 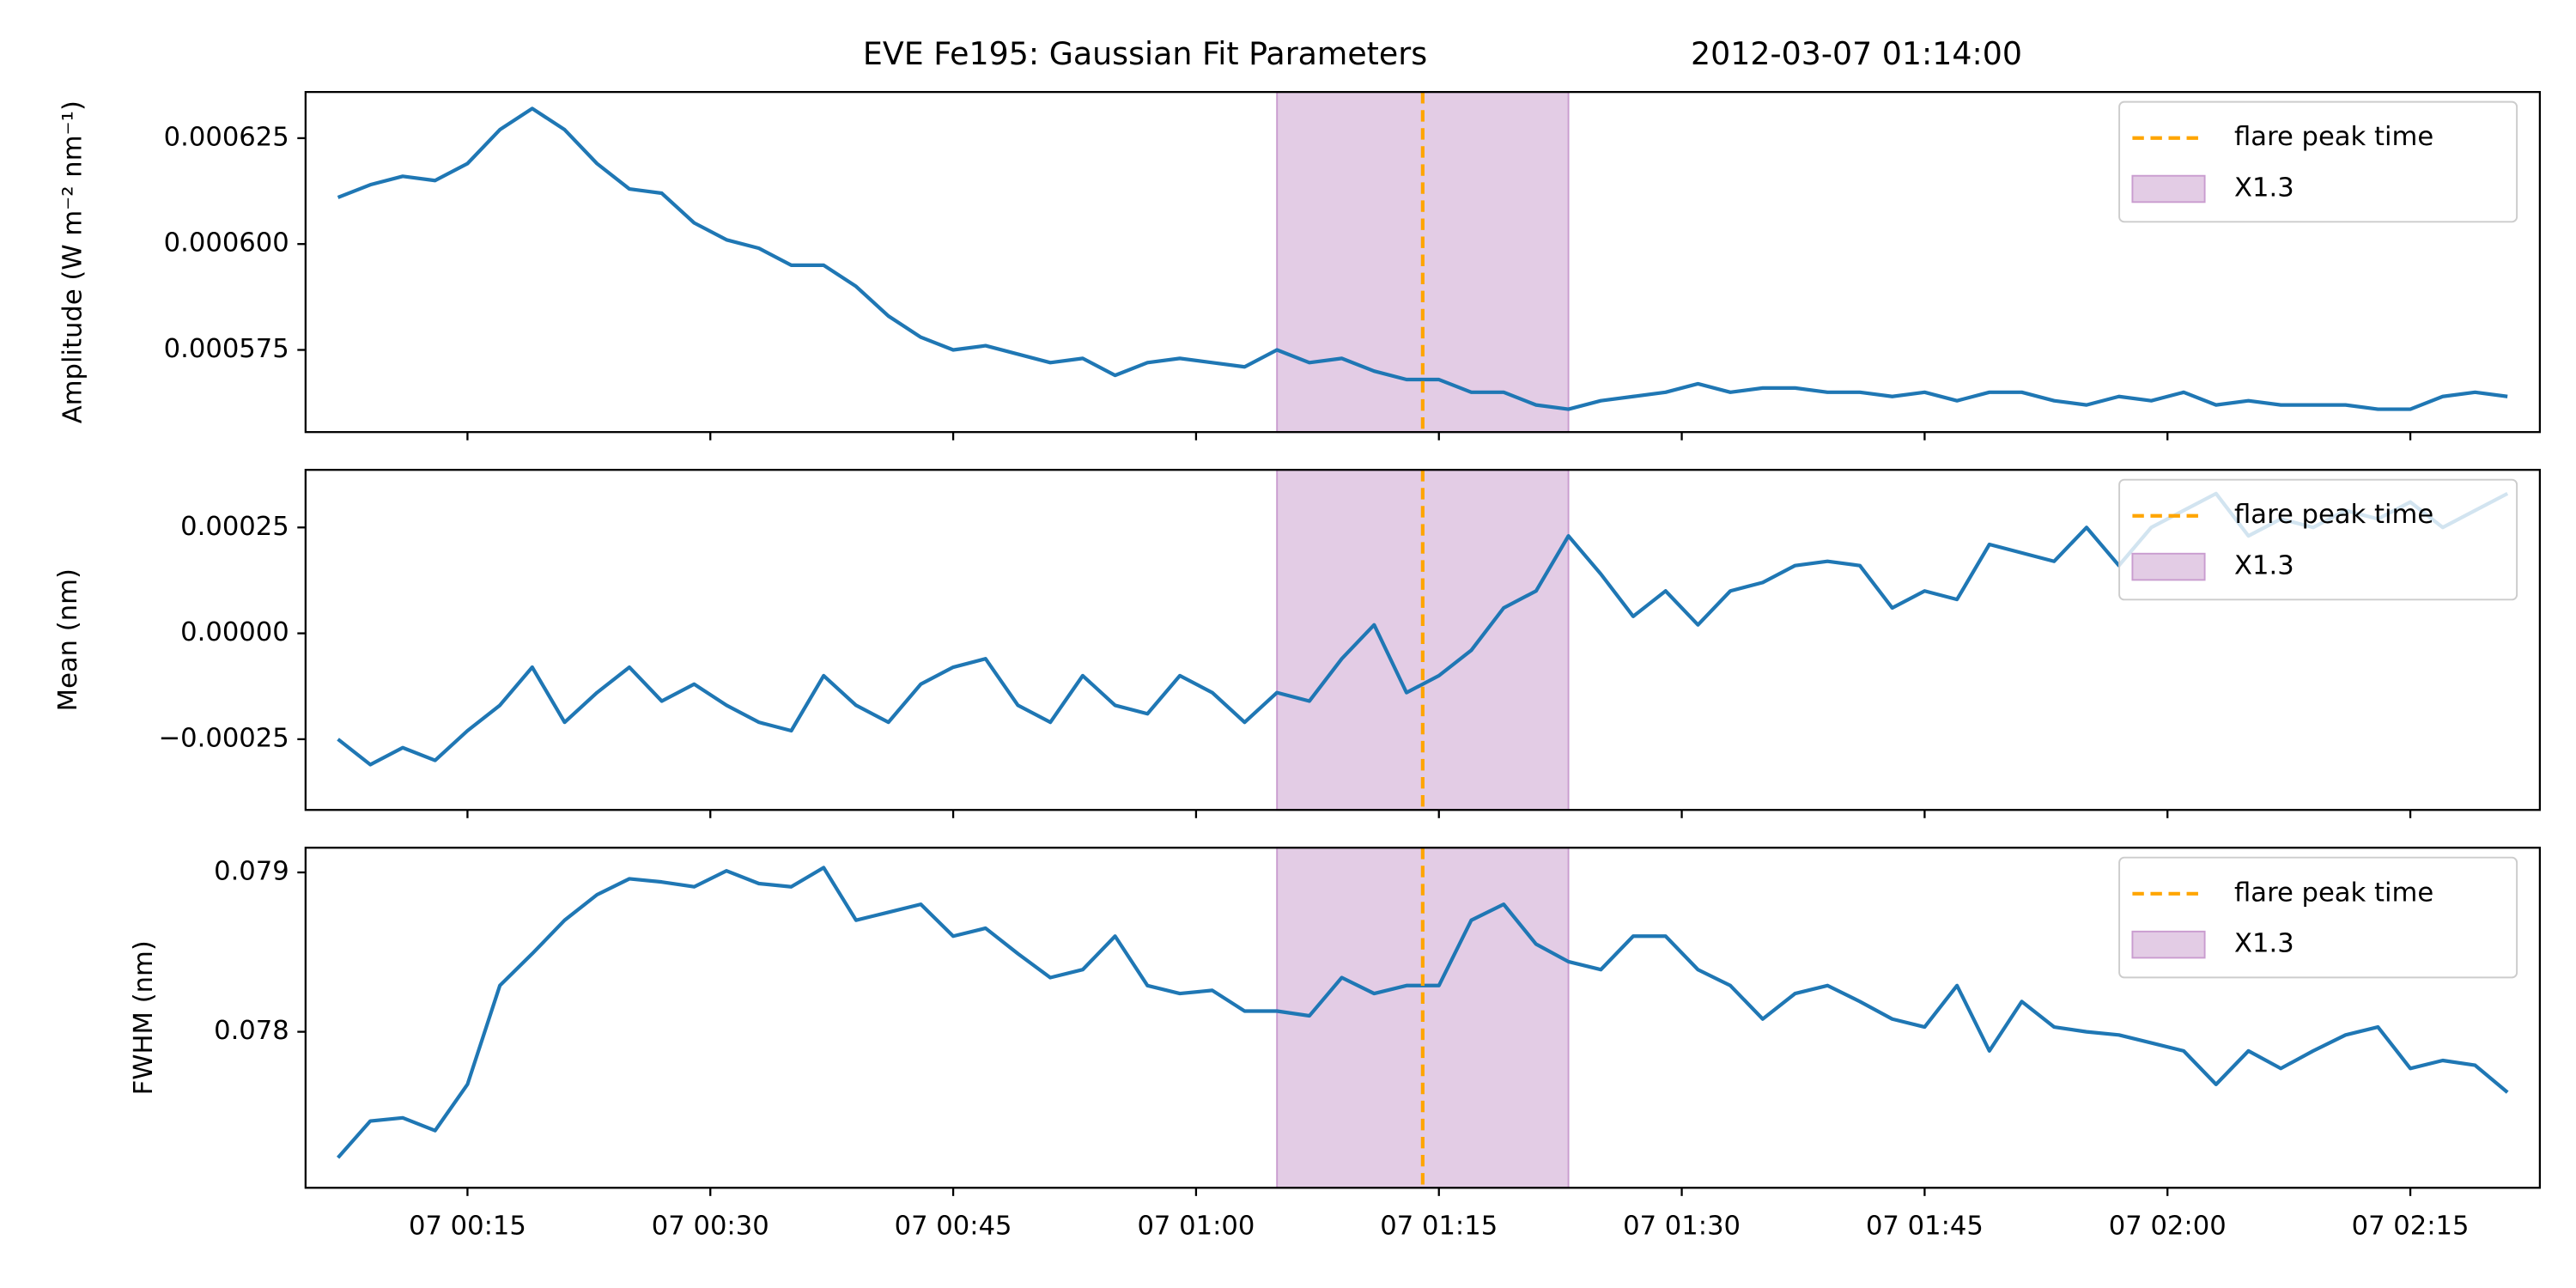 What do you see at coordinates (234, 632) in the screenshot?
I see `y-tick-label: 0.00000` at bounding box center [234, 632].